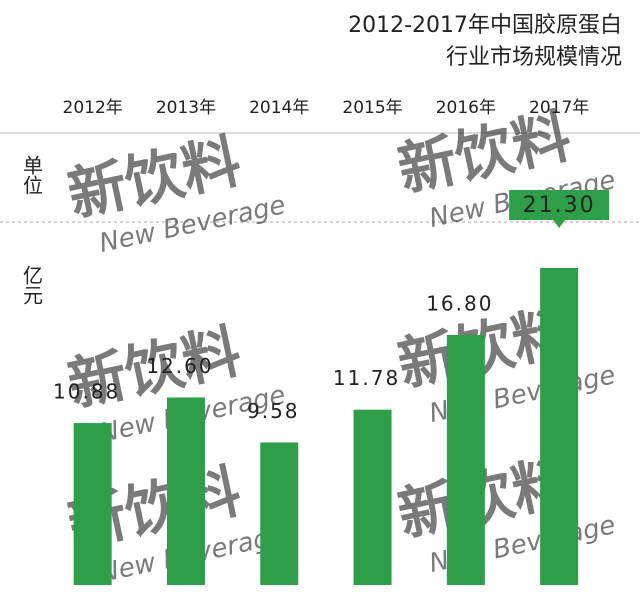 The height and width of the screenshot is (597, 640). What do you see at coordinates (279, 108) in the screenshot?
I see `x-tick-label: 2014年` at bounding box center [279, 108].